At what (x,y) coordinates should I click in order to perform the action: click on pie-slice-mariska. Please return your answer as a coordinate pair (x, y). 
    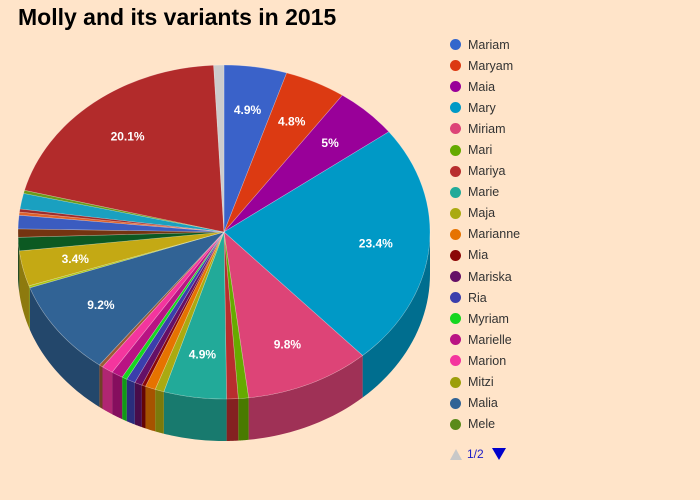
    Looking at the image, I should click on (179, 308).